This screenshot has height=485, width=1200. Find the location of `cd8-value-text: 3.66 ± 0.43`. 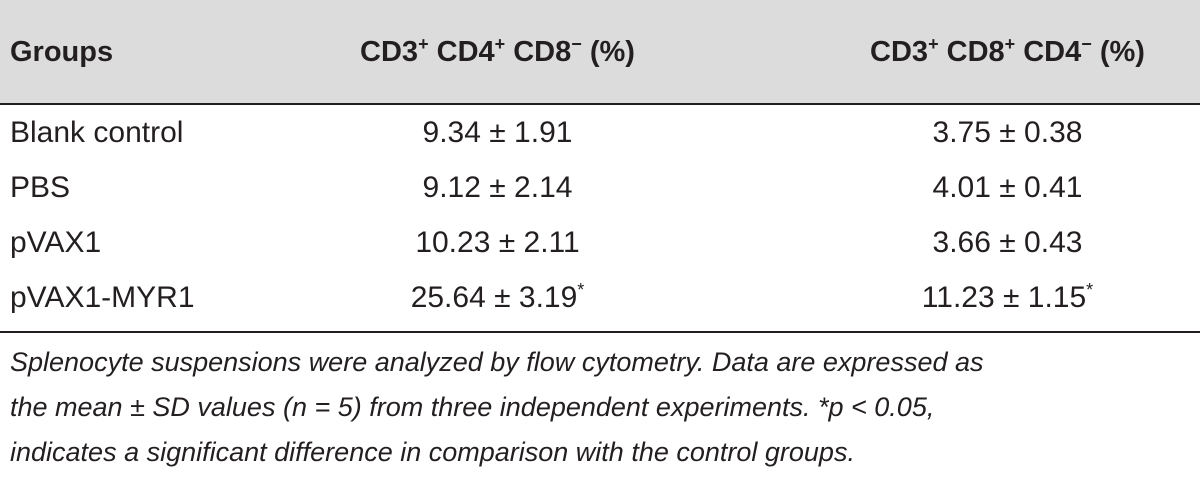

cd8-value-text: 3.66 ± 0.43 is located at coordinates (1007, 242).